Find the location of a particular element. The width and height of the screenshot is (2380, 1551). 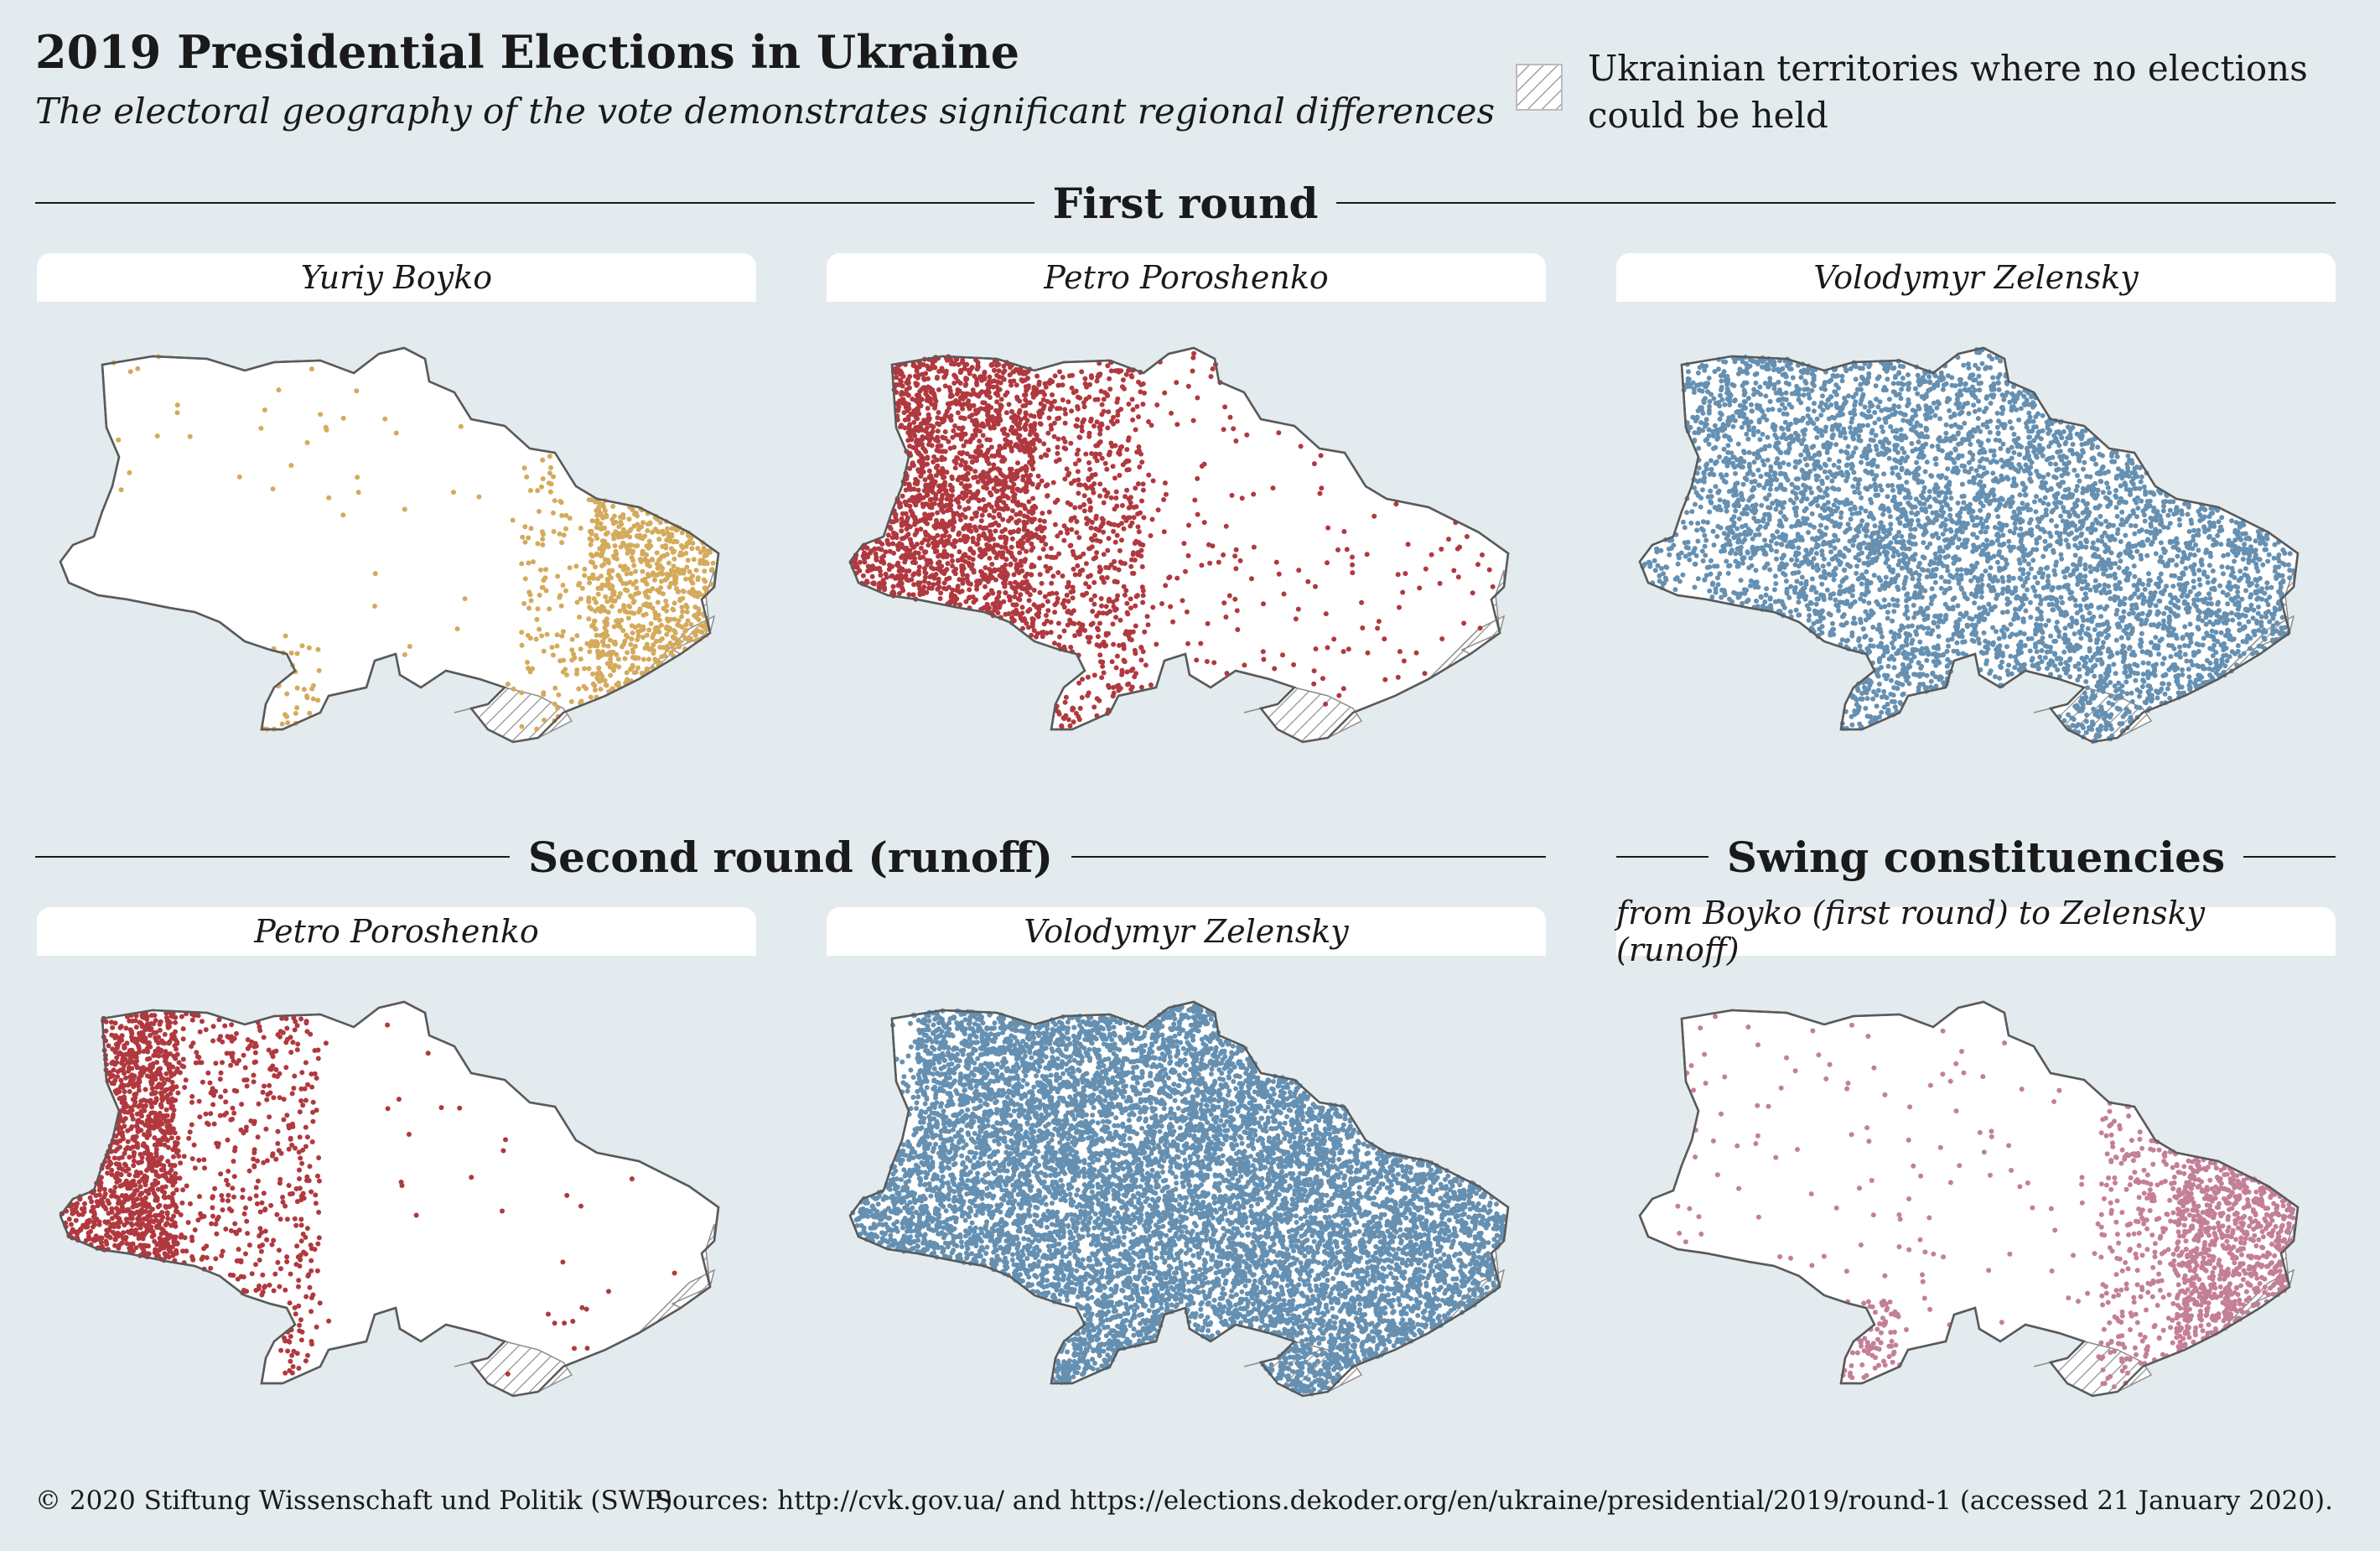

map-zelensky-r1 is located at coordinates (1969, 545).